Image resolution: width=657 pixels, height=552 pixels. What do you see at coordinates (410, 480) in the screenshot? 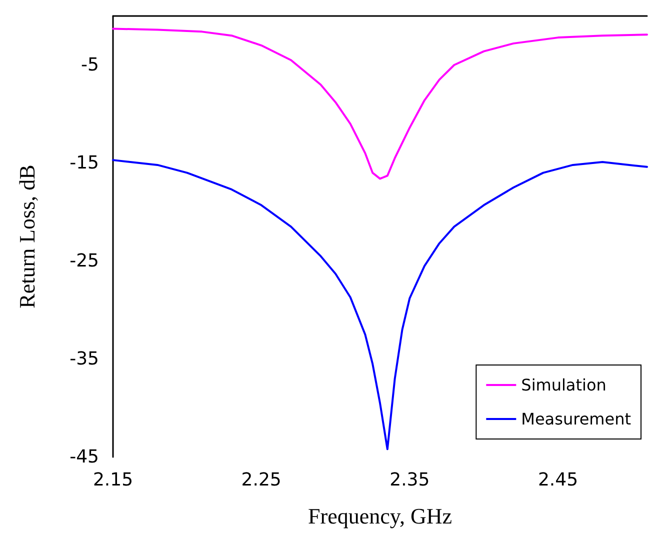
I see `x-tick-label: 2.35` at bounding box center [410, 480].